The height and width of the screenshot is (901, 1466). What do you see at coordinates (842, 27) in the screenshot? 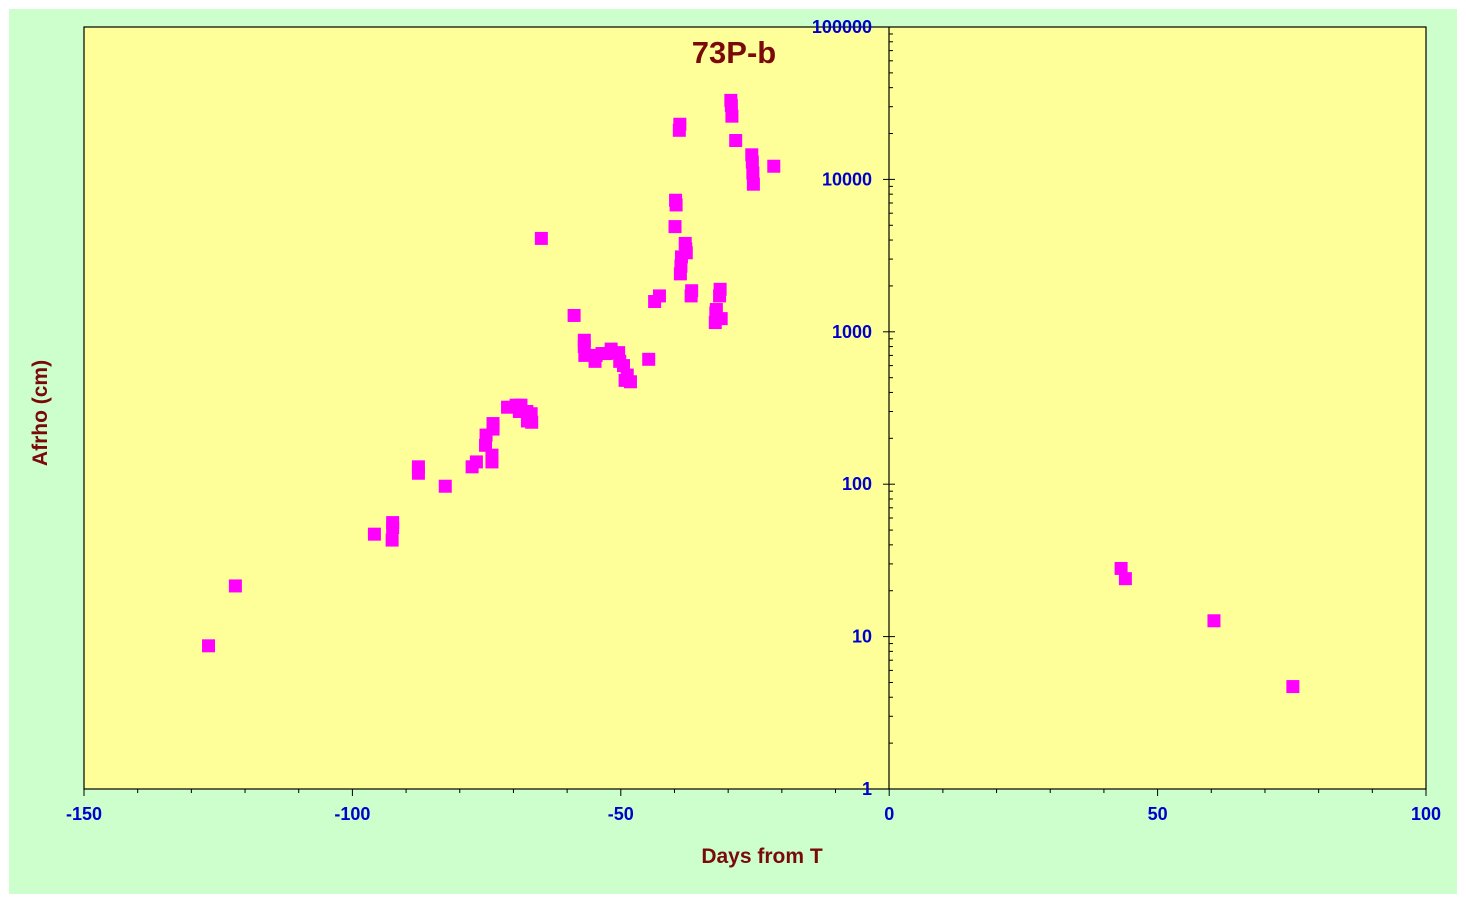
I see `y-tick-label: 100000` at bounding box center [842, 27].